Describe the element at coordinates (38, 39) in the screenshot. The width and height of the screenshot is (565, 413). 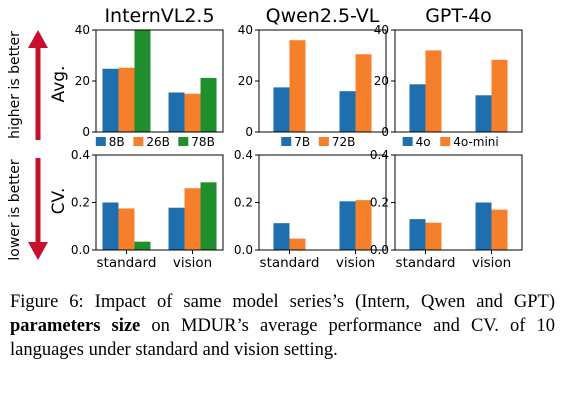
I see `up-arrow-head` at that location.